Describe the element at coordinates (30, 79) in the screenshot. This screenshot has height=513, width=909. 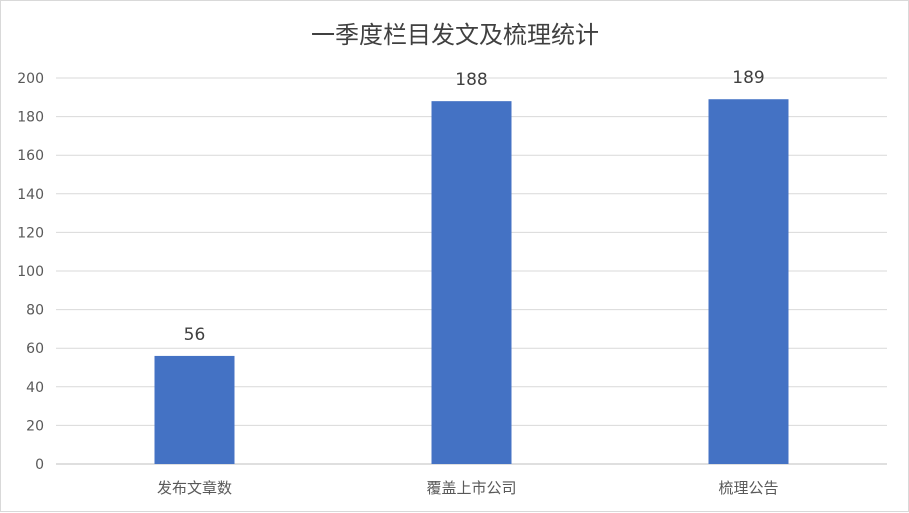
I see `y-tick-label: 200` at that location.